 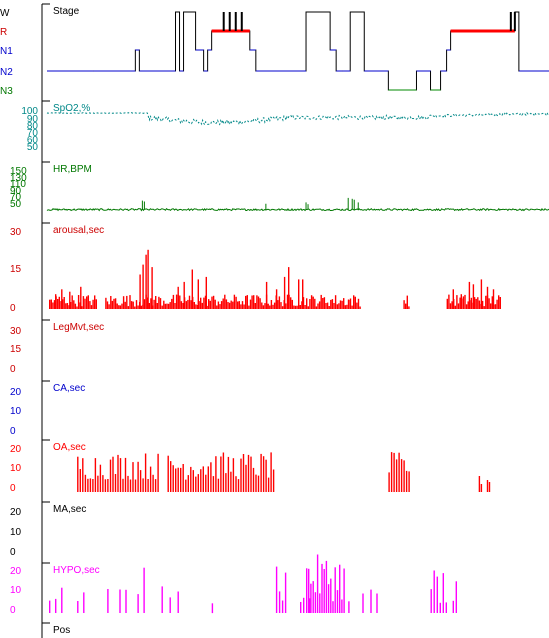 I want to click on y-tick-label-ma: 10, so click(x=16, y=532).